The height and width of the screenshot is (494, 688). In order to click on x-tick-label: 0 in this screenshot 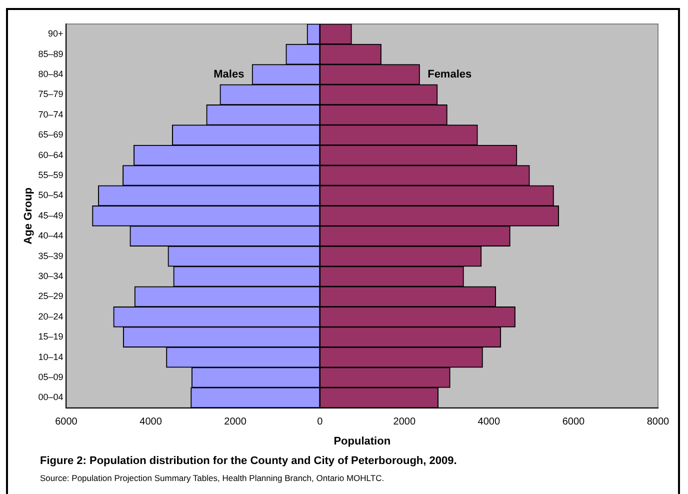, I will do `click(320, 422)`.